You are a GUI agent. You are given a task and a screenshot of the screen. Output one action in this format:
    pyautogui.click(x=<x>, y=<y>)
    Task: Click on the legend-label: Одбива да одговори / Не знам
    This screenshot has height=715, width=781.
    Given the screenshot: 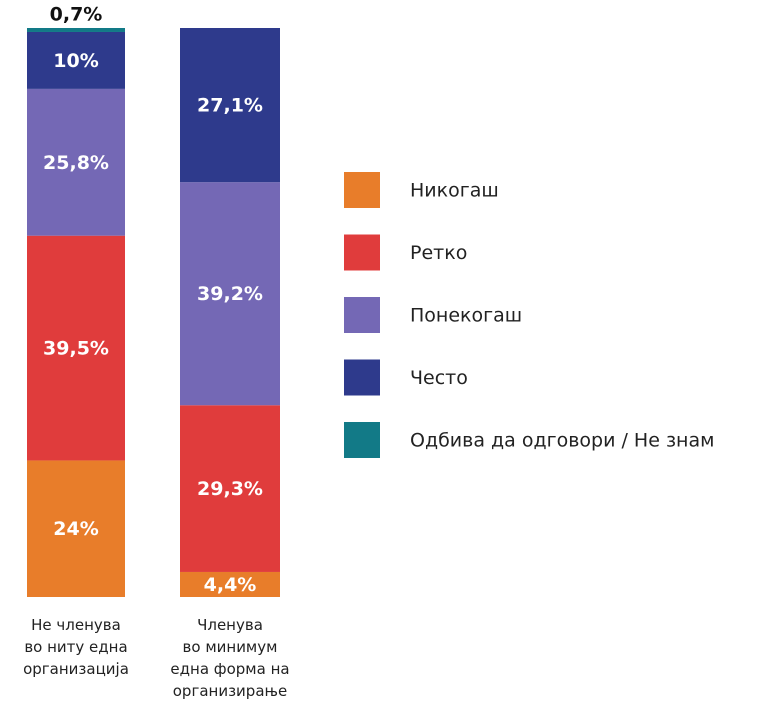 What is the action you would take?
    pyautogui.click(x=562, y=441)
    